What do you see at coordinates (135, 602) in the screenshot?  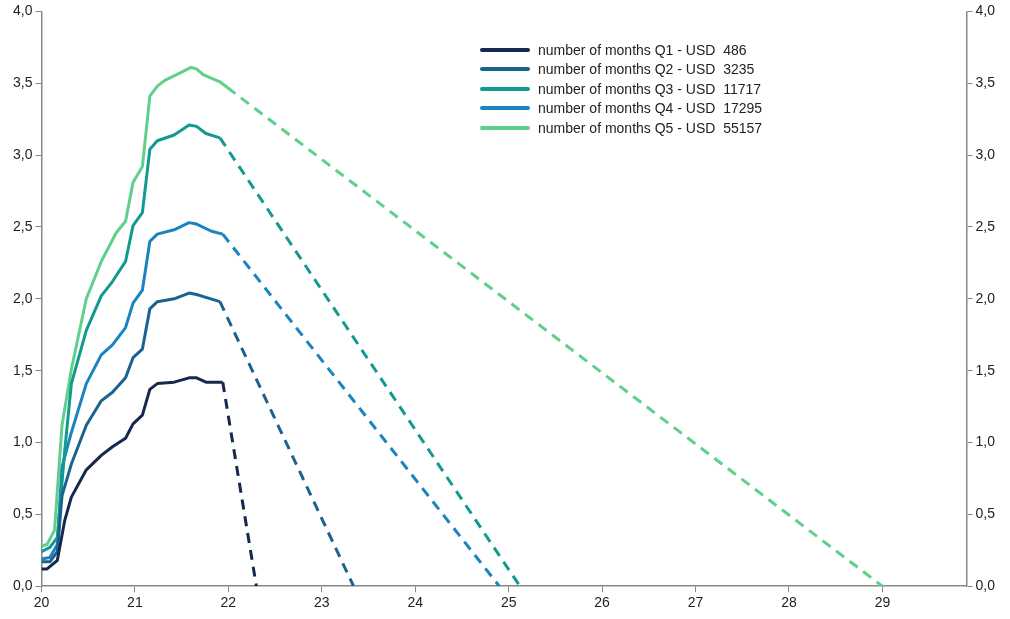 I see `x-tick-label: 21` at bounding box center [135, 602].